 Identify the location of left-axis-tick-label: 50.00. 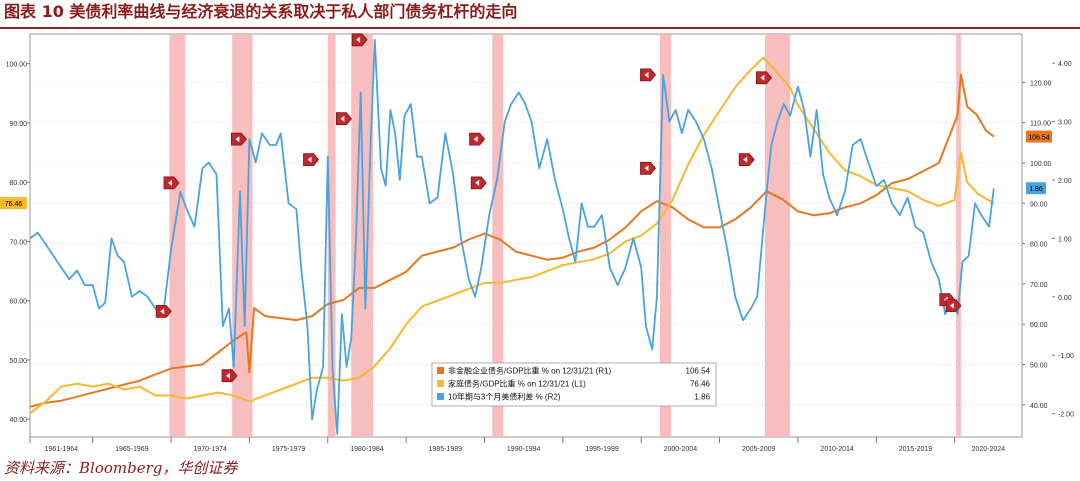
(18, 361).